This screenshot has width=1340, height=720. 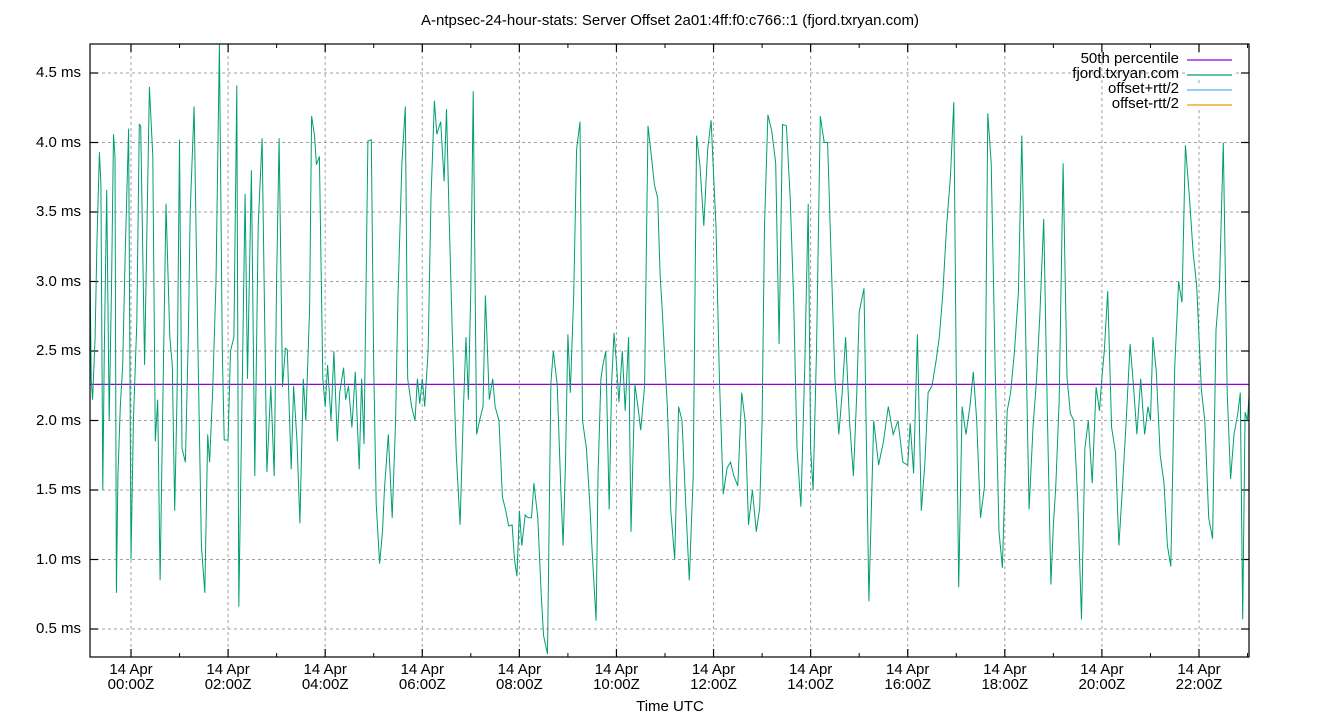 I want to click on x-tick-label: 14 Apr 12:00Z, so click(x=713, y=677).